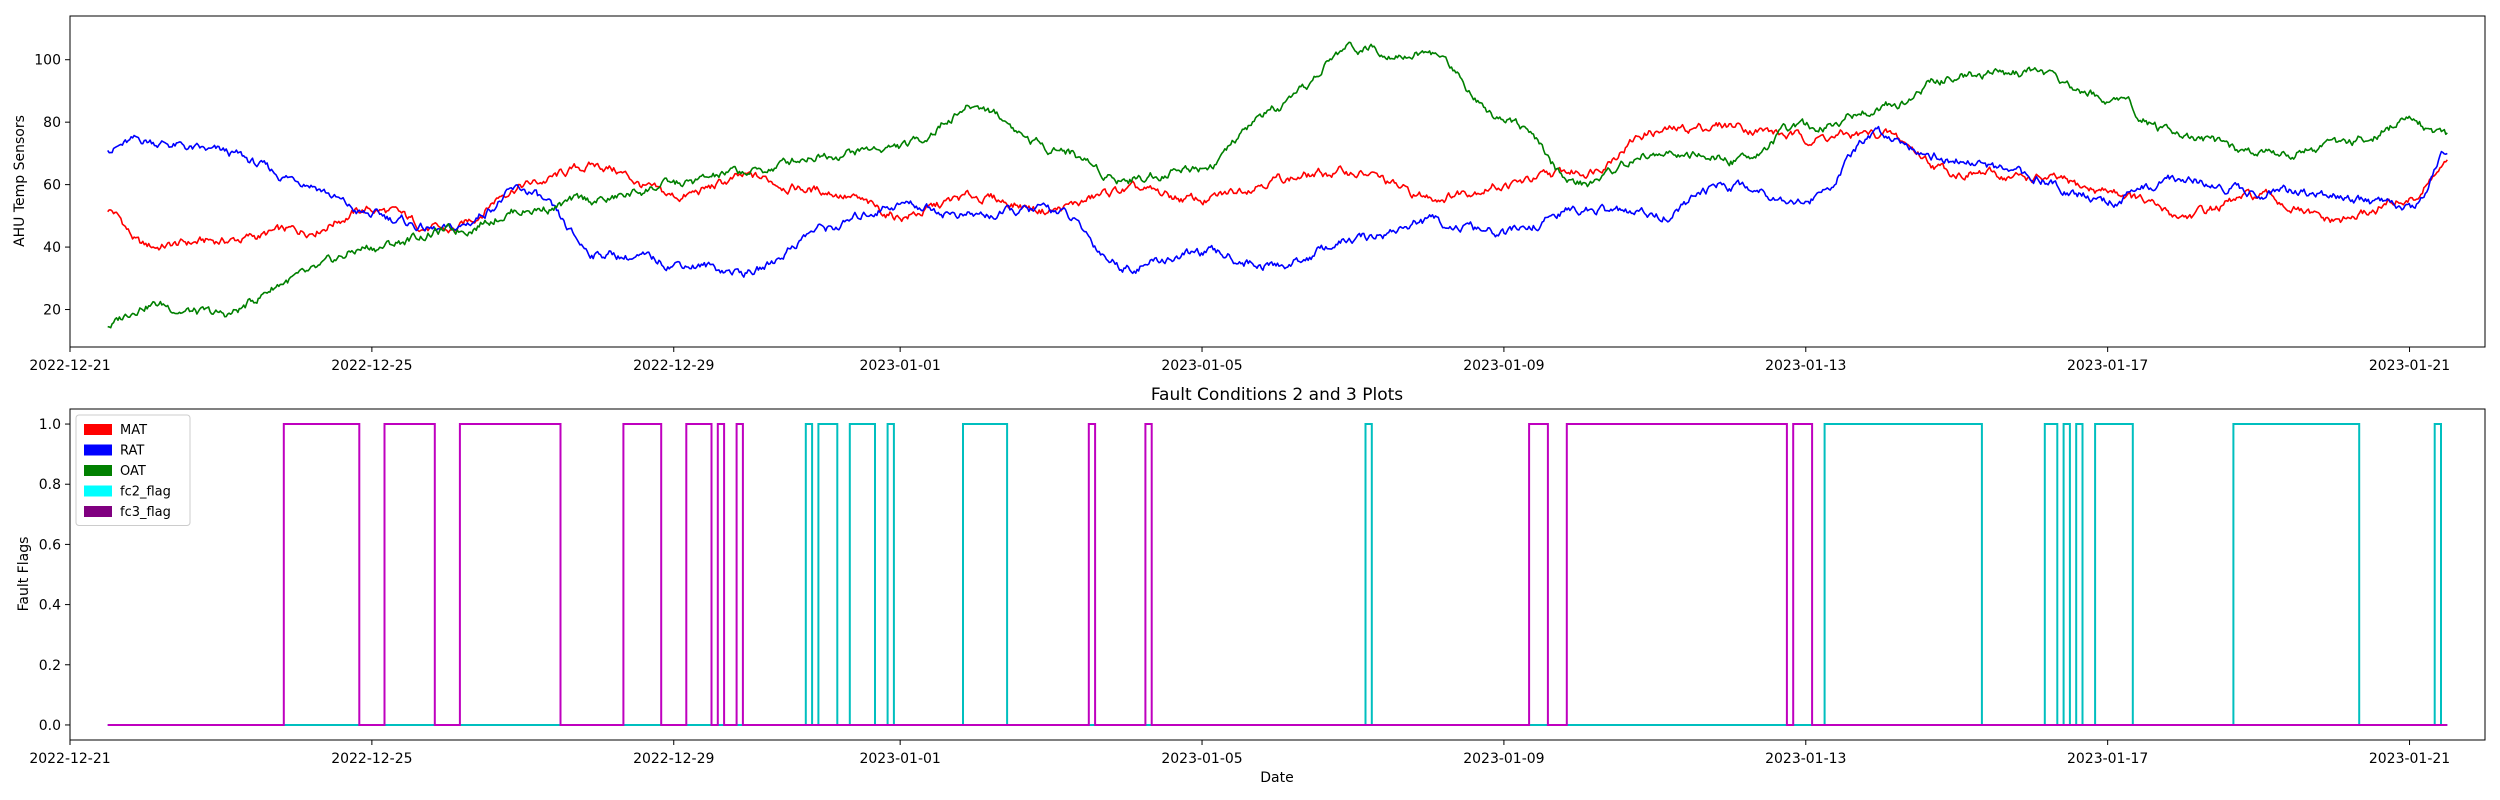 Image resolution: width=2500 pixels, height=800 pixels. What do you see at coordinates (98, 470) in the screenshot?
I see `legend-swatch-oat` at bounding box center [98, 470].